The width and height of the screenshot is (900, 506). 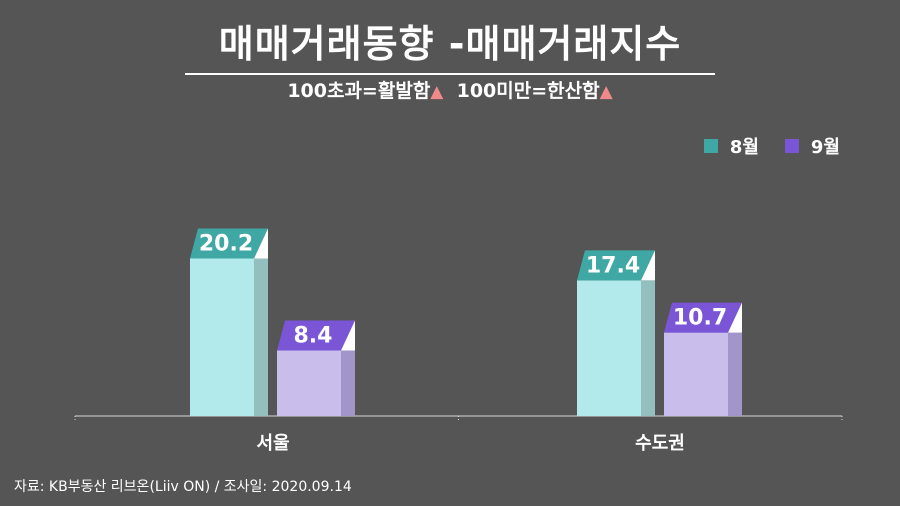 I want to click on chart-title: 매매거래동향 -매매거래지수, so click(x=450, y=44).